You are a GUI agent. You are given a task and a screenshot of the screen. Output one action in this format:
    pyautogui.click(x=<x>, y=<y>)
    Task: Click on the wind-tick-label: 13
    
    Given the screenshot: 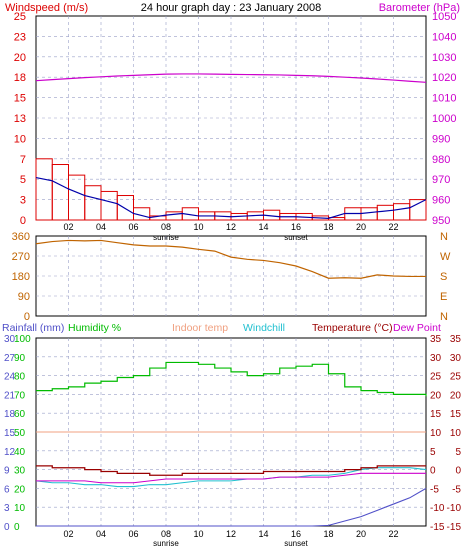 What is the action you would take?
    pyautogui.click(x=20, y=119)
    